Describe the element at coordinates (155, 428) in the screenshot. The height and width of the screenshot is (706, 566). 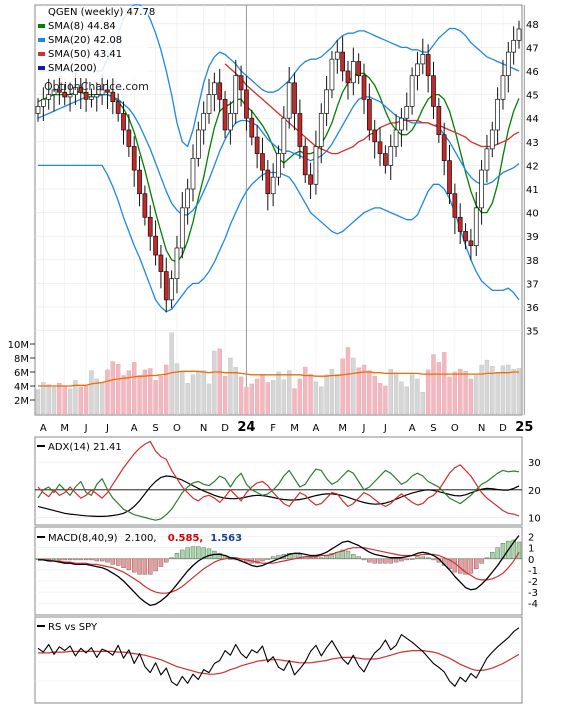
I see `x-tick-label: S` at that location.